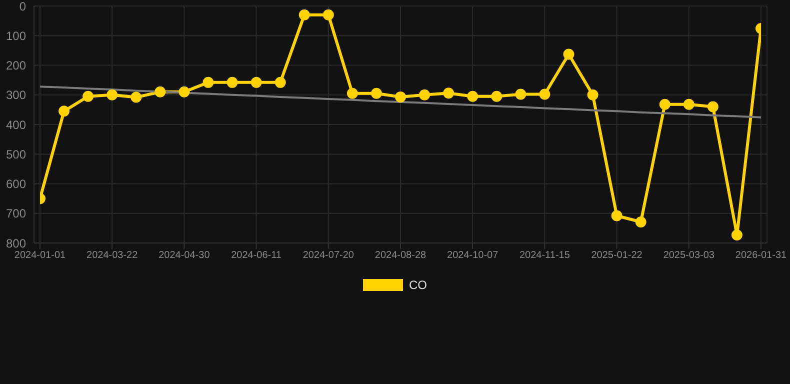 This screenshot has width=790, height=384. What do you see at coordinates (761, 256) in the screenshot?
I see `x-tick-label: 2026-01-31` at bounding box center [761, 256].